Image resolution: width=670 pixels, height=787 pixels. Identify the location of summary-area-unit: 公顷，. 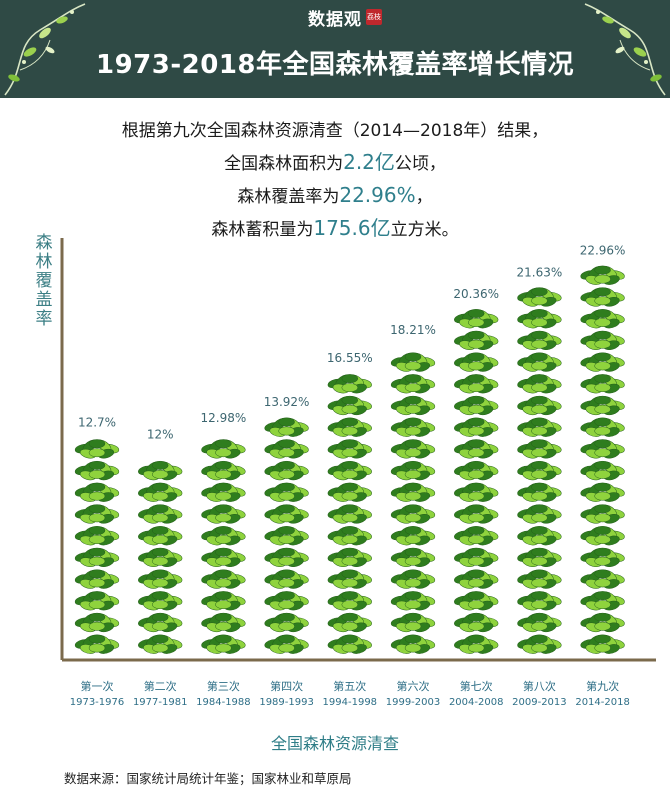
(420, 164).